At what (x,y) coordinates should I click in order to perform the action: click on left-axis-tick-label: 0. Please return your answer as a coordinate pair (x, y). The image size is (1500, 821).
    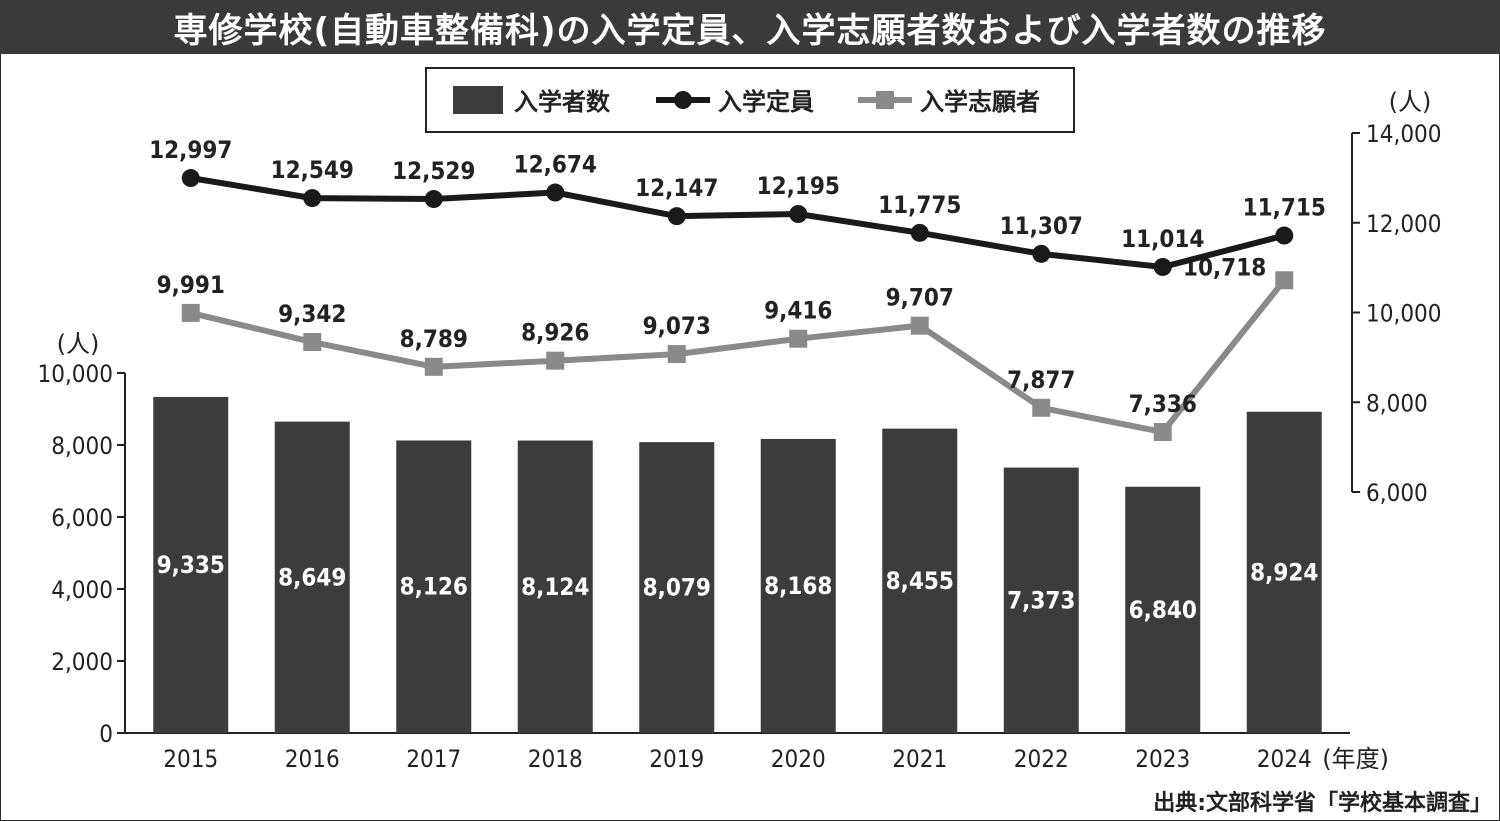
    Looking at the image, I should click on (106, 734).